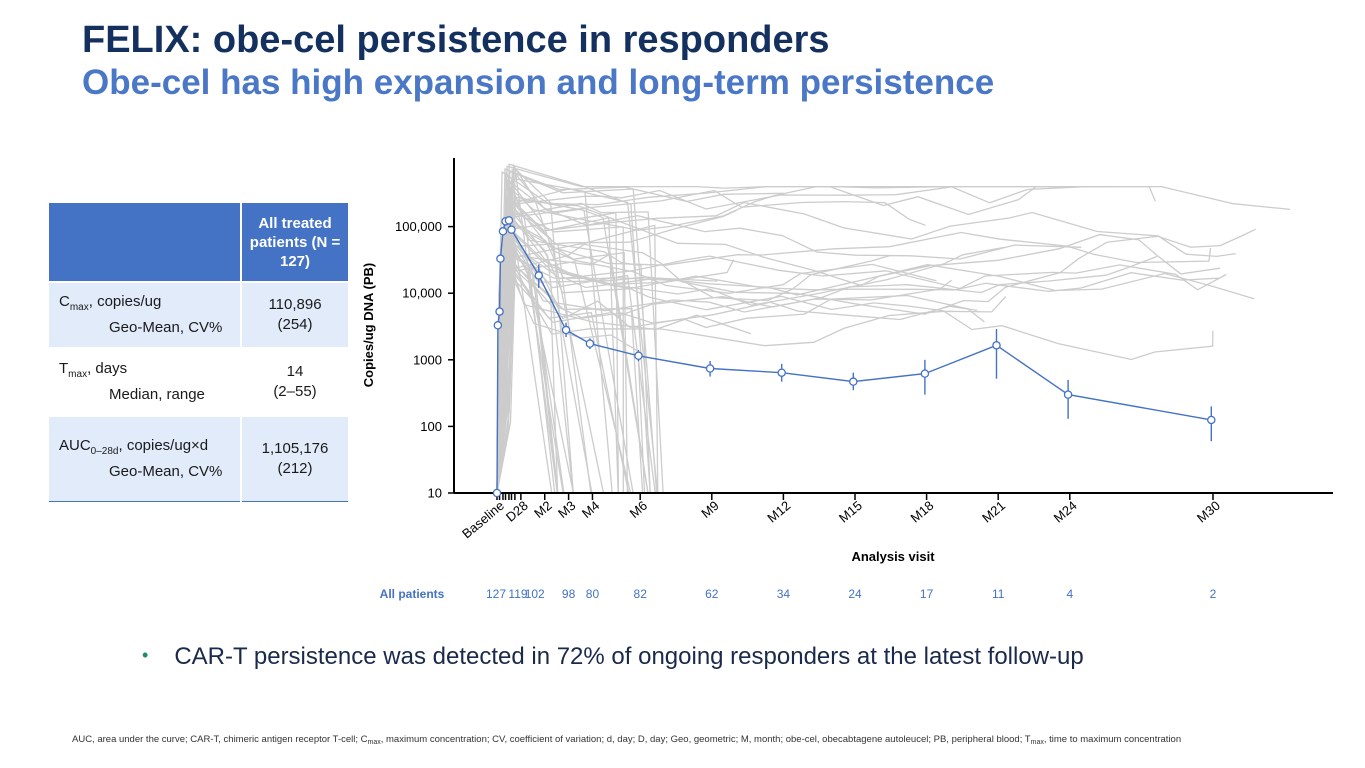  Describe the element at coordinates (778, 512) in the screenshot. I see `x-tick-label: M12` at that location.